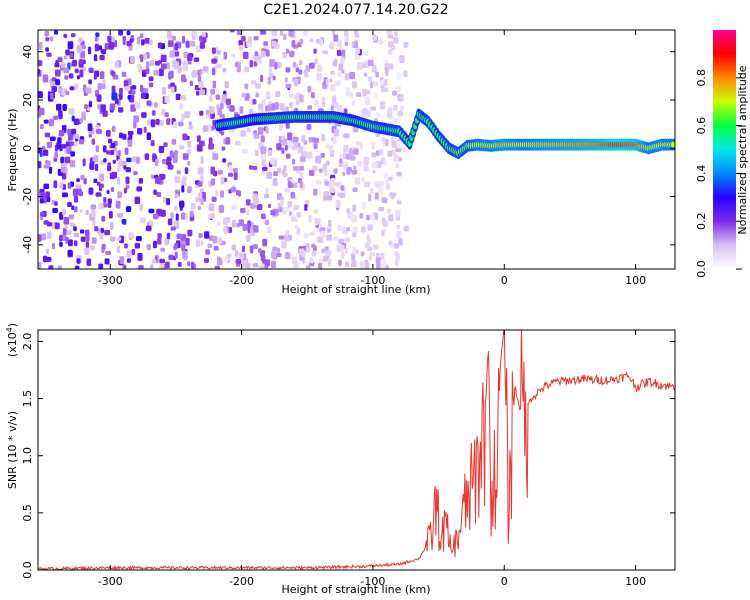  I want to click on chart-title: C2E1.2024.077.14.20.G22, so click(355, 10).